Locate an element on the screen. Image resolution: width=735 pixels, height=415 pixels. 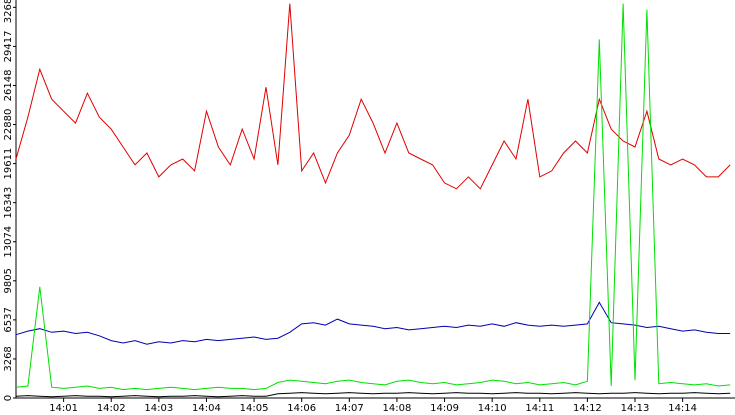
x-tick-label: 14:01 is located at coordinates (63, 408).